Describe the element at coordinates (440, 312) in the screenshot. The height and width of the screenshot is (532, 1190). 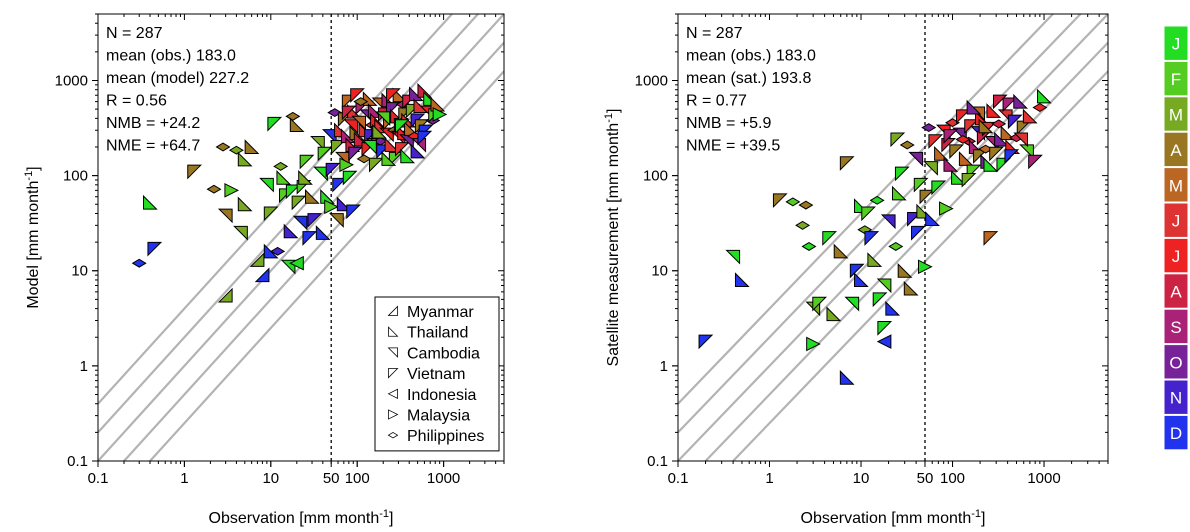
I see `legend-label: Myanmar` at that location.